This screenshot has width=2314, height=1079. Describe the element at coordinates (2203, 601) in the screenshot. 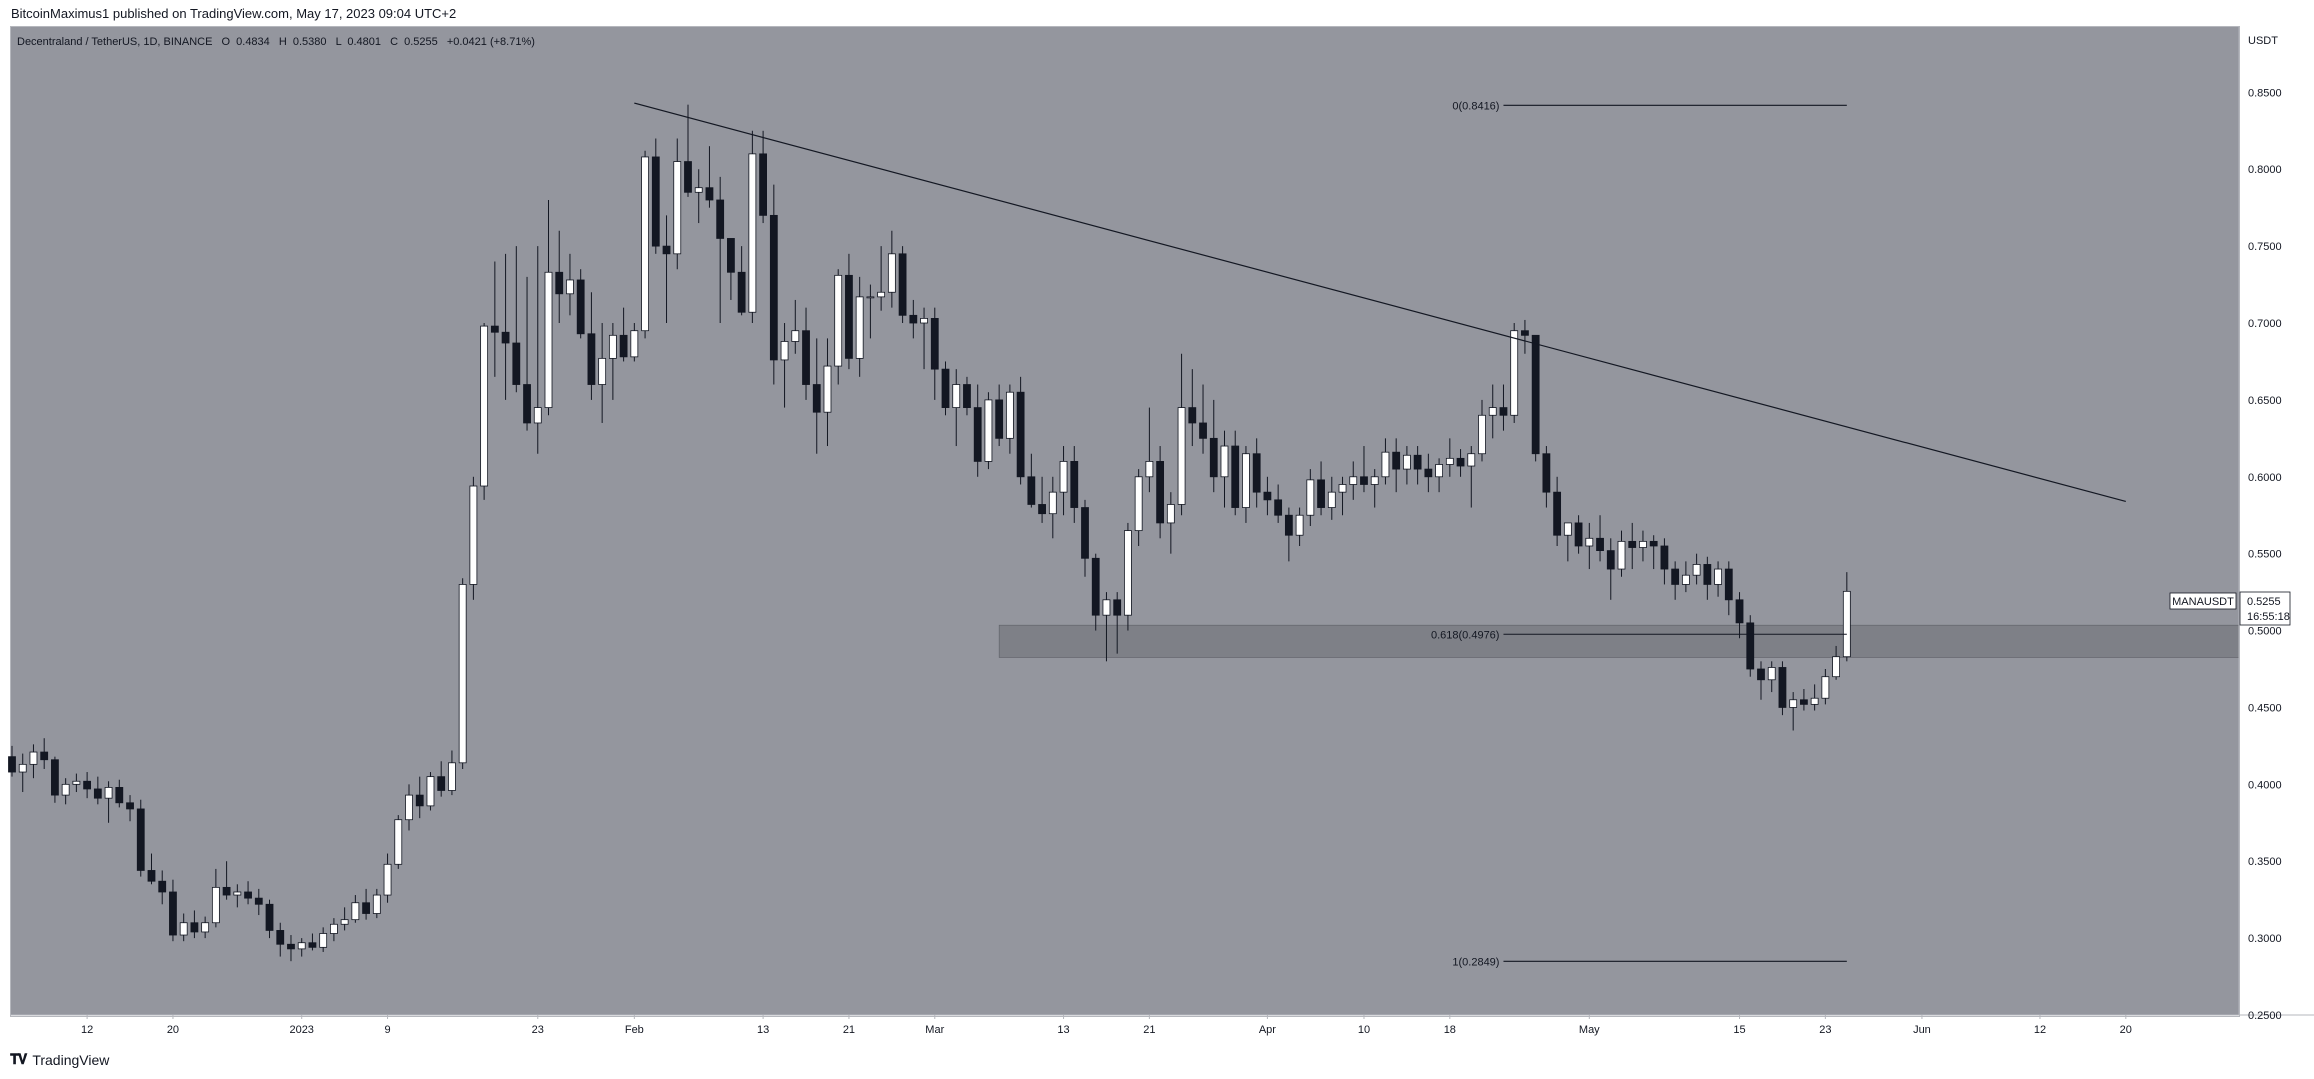

I see `symbol-tag: MANAUSDT` at that location.